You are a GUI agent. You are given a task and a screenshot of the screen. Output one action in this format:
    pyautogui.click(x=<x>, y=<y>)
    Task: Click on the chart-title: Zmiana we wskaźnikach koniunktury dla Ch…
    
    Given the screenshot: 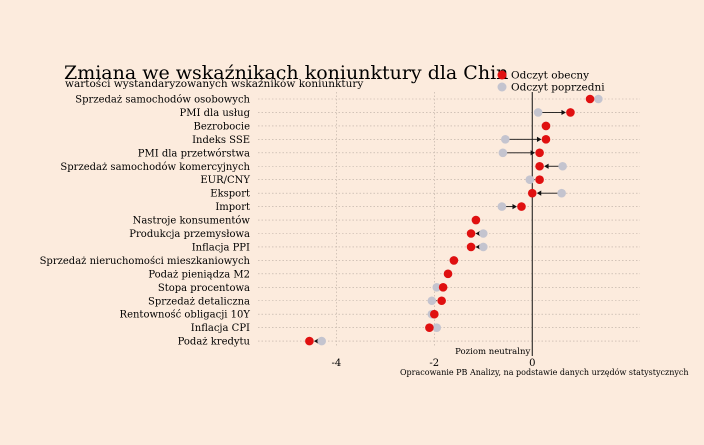 What is the action you would take?
    pyautogui.click(x=286, y=73)
    